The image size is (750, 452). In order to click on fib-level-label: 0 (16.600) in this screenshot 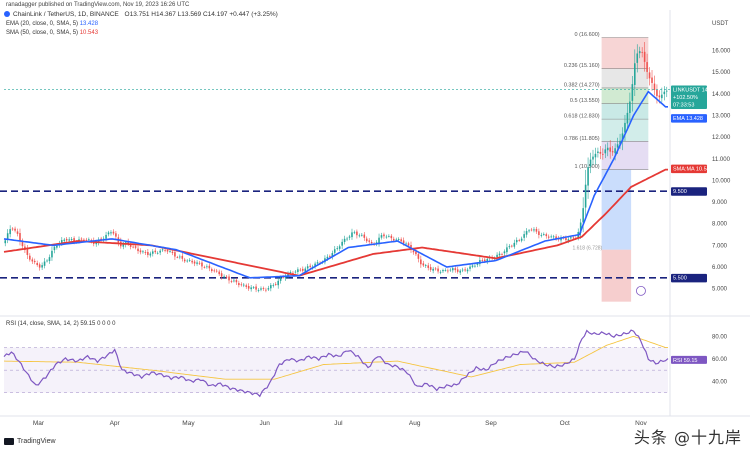, I will do `click(587, 35)`.